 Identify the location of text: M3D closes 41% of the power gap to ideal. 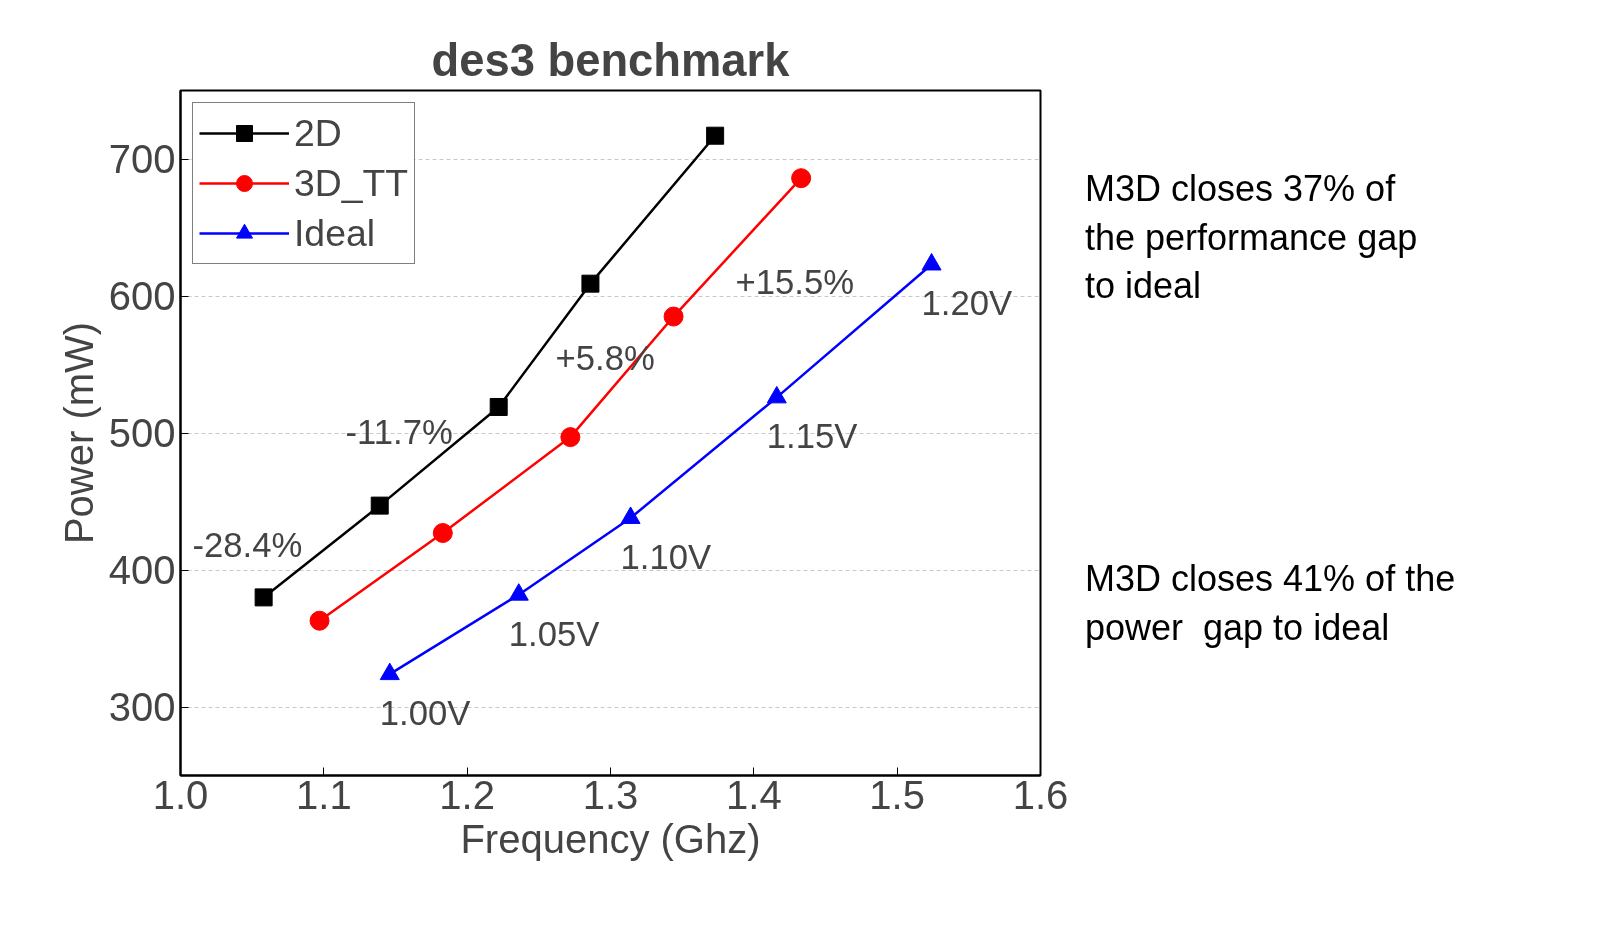
(1270, 603).